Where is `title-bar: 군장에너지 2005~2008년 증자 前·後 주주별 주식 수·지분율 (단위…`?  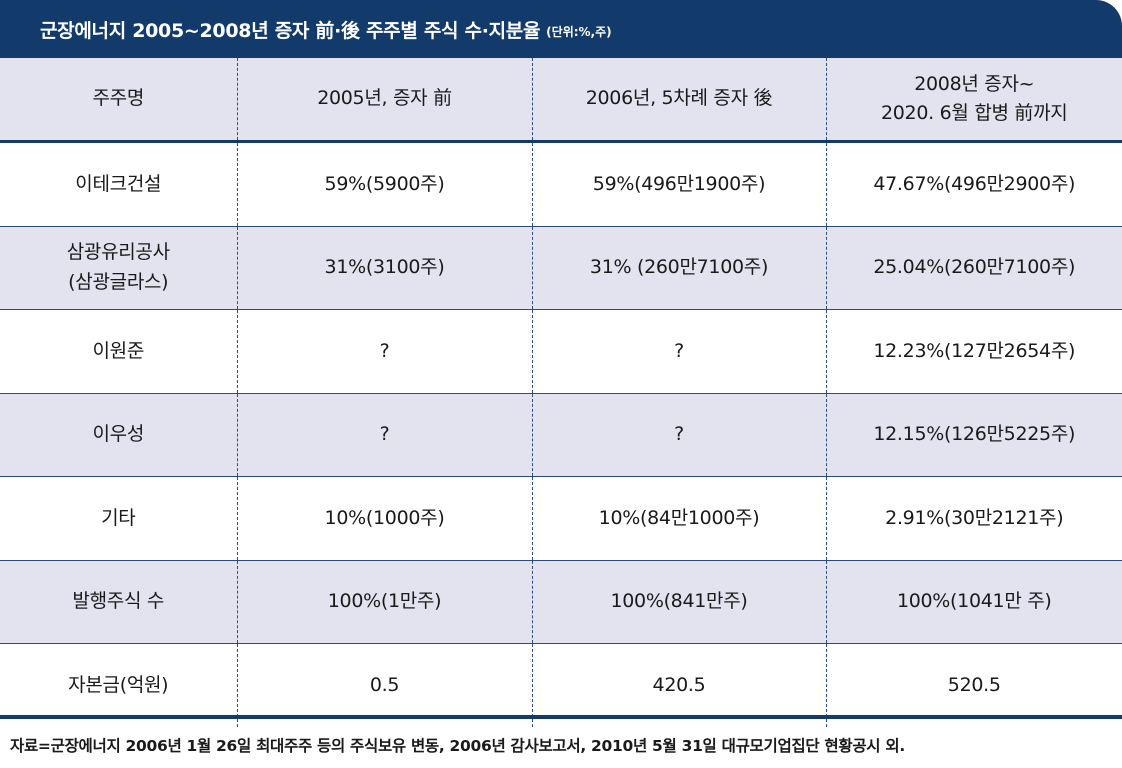
title-bar: 군장에너지 2005~2008년 증자 前·後 주주별 주식 수·지분율 (단위… is located at coordinates (561, 29).